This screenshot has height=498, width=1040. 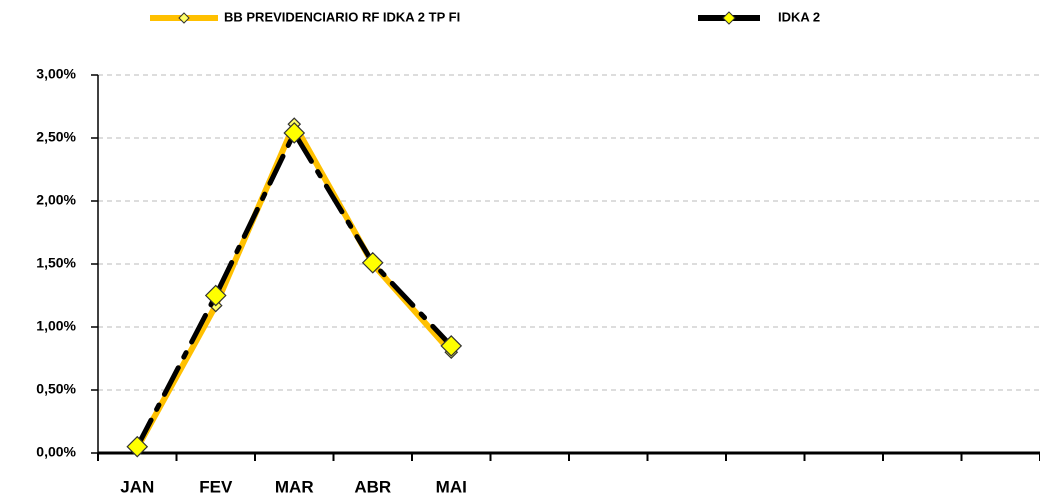 I want to click on x-tick-label: ABR, so click(x=372, y=486).